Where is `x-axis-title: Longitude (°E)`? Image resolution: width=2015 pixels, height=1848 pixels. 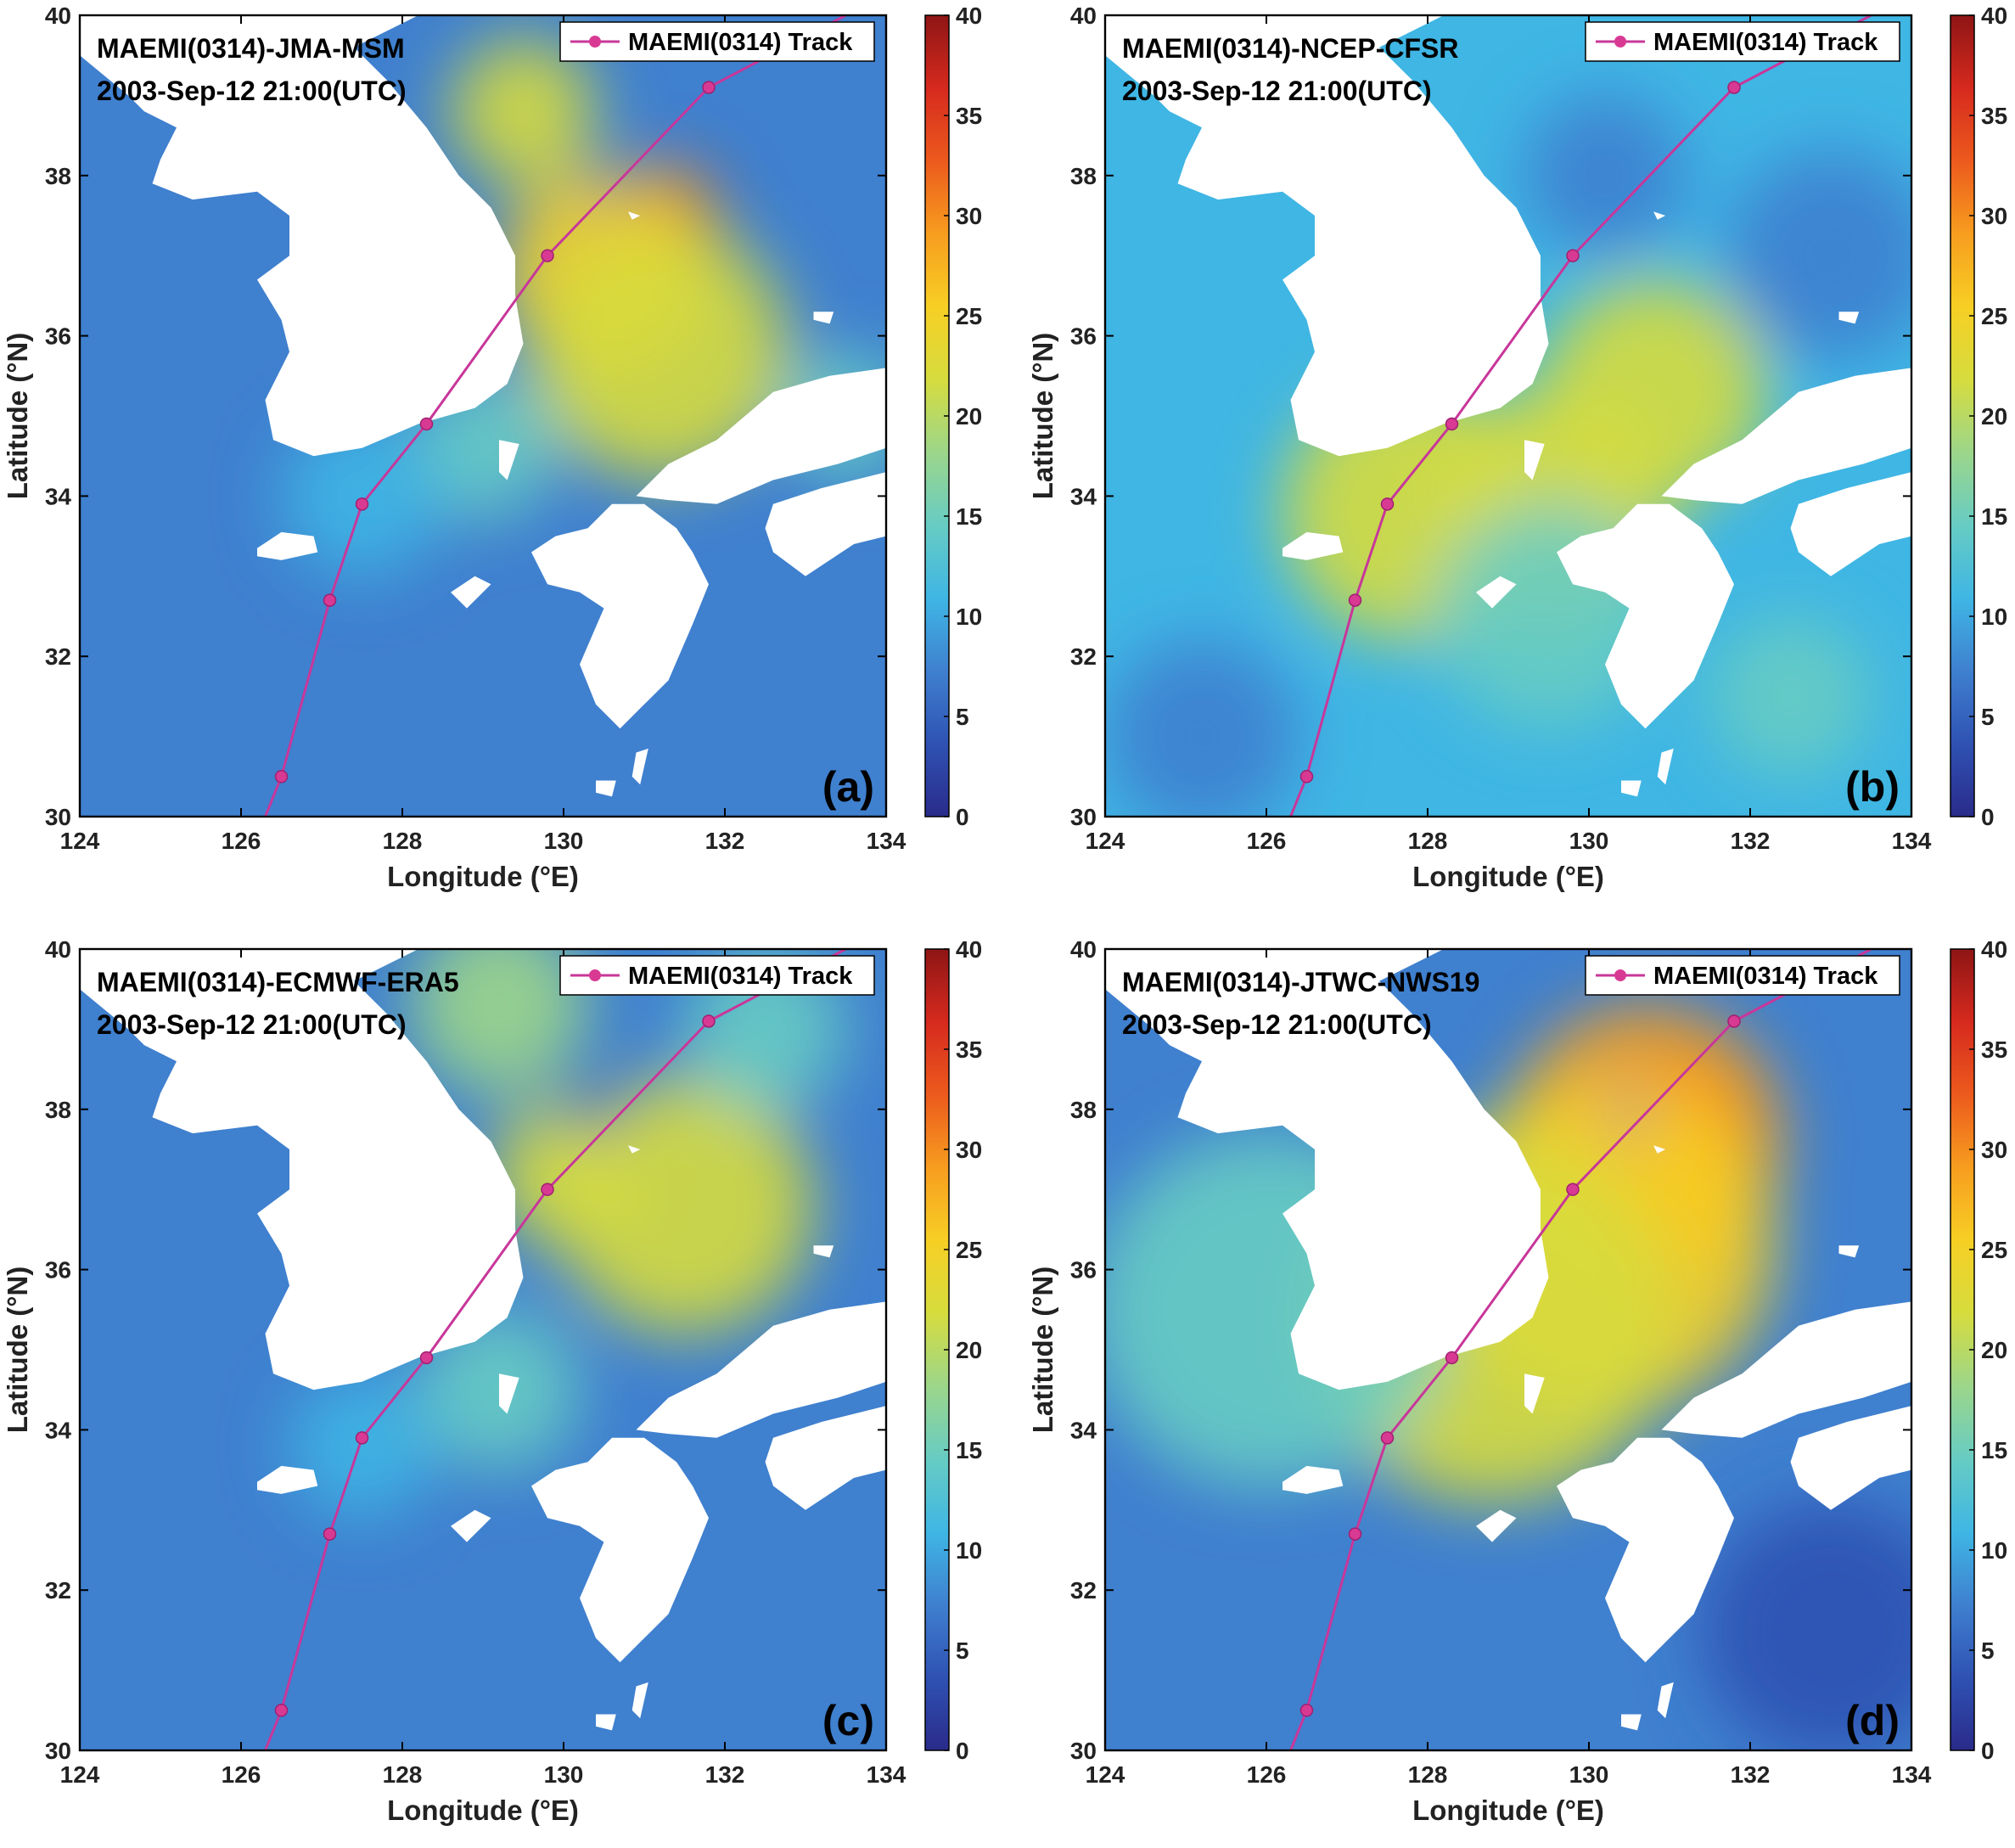 x-axis-title: Longitude (°E) is located at coordinates (1508, 1810).